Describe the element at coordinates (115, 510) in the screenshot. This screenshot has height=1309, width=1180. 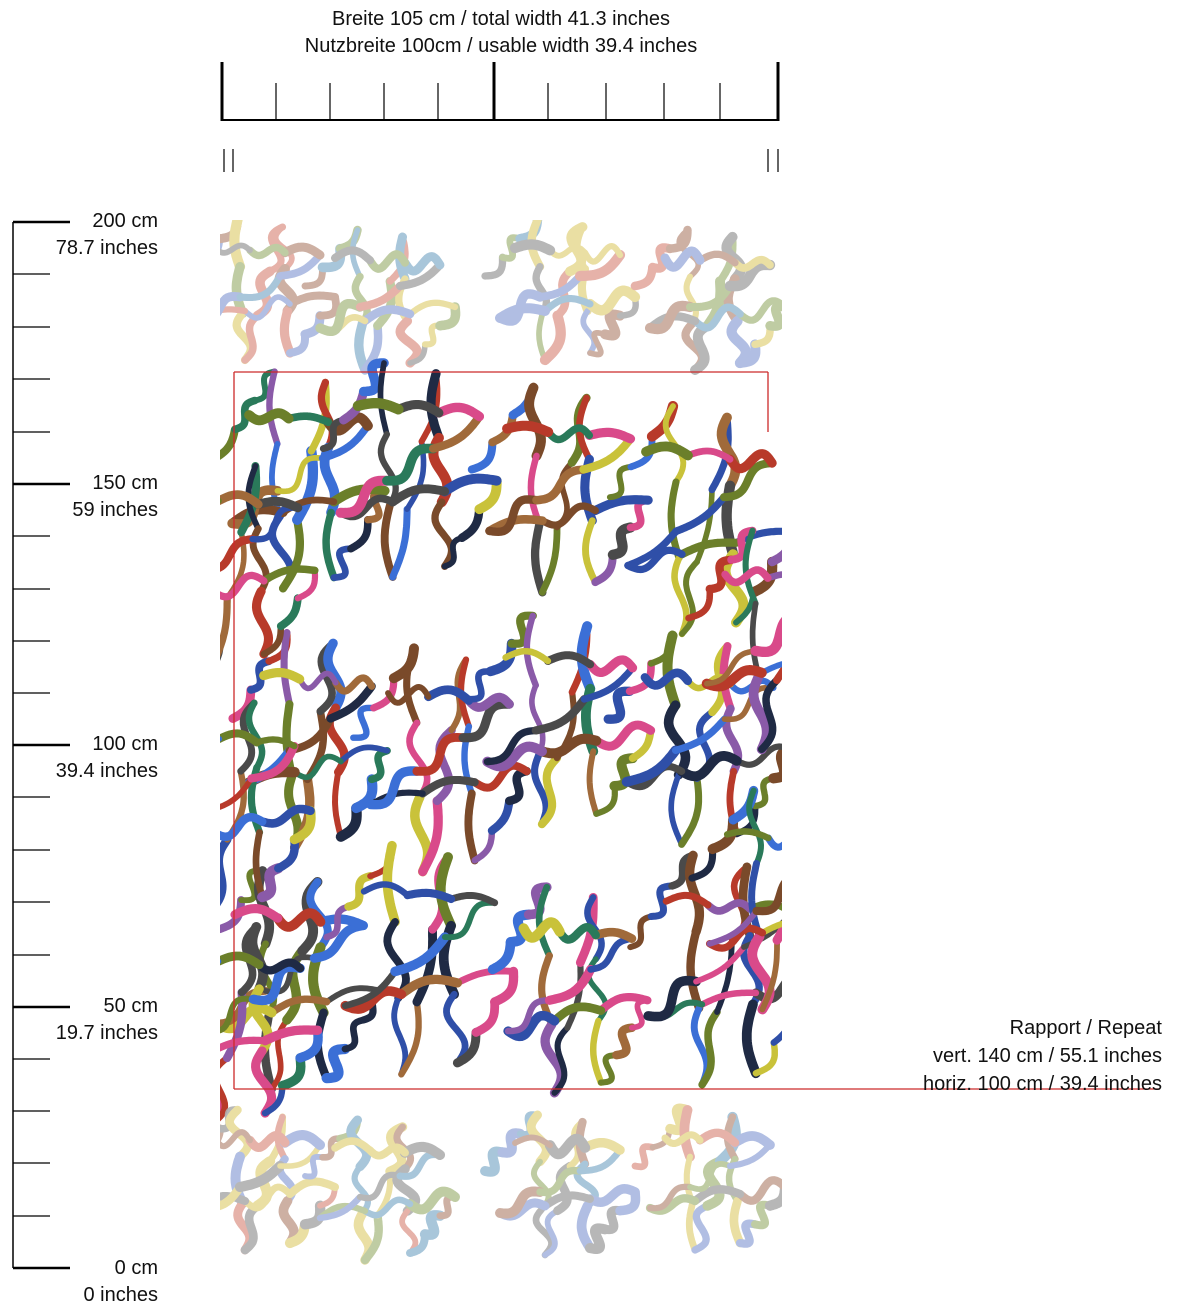
I see `scale-inches-150: 59 inches` at that location.